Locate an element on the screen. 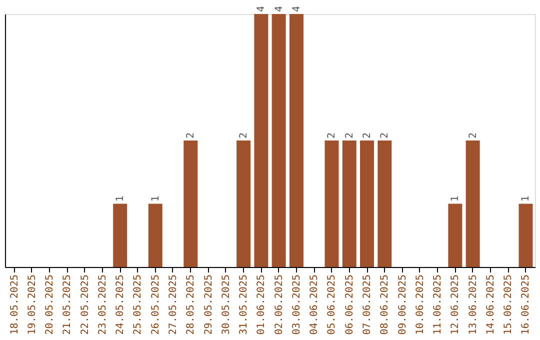  x-tick-label: 28.05.2025 is located at coordinates (191, 304).